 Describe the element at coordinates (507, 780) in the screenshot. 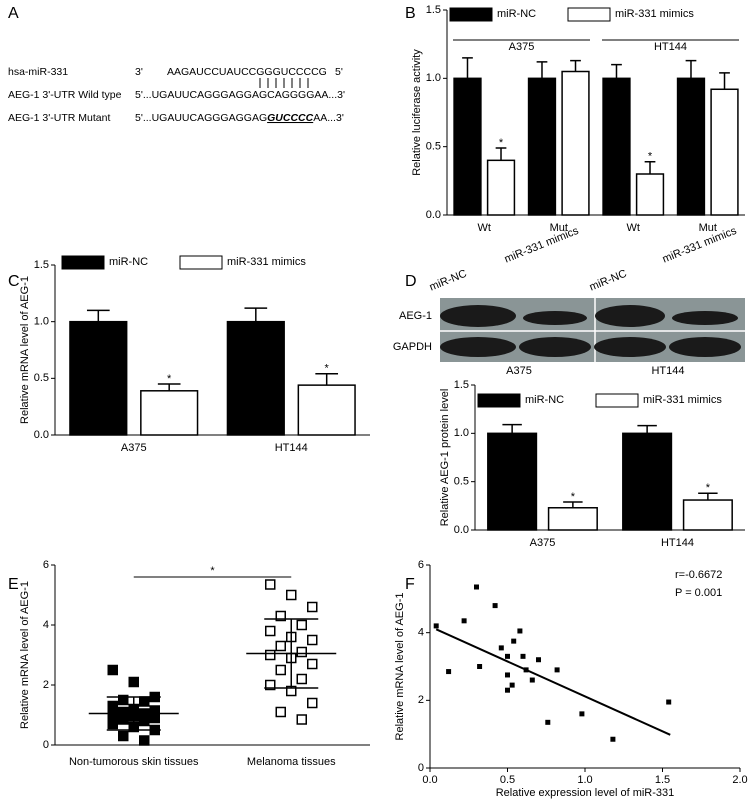

I see `x-tick-label: 0.5` at that location.